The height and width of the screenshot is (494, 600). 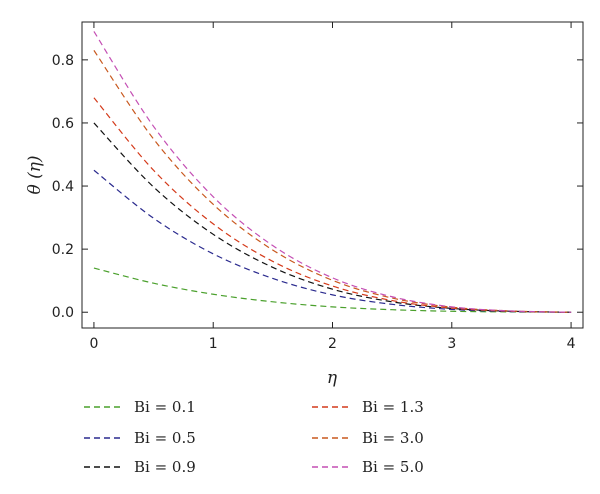 I want to click on legend-label: Bi = 1.3, so click(x=393, y=407).